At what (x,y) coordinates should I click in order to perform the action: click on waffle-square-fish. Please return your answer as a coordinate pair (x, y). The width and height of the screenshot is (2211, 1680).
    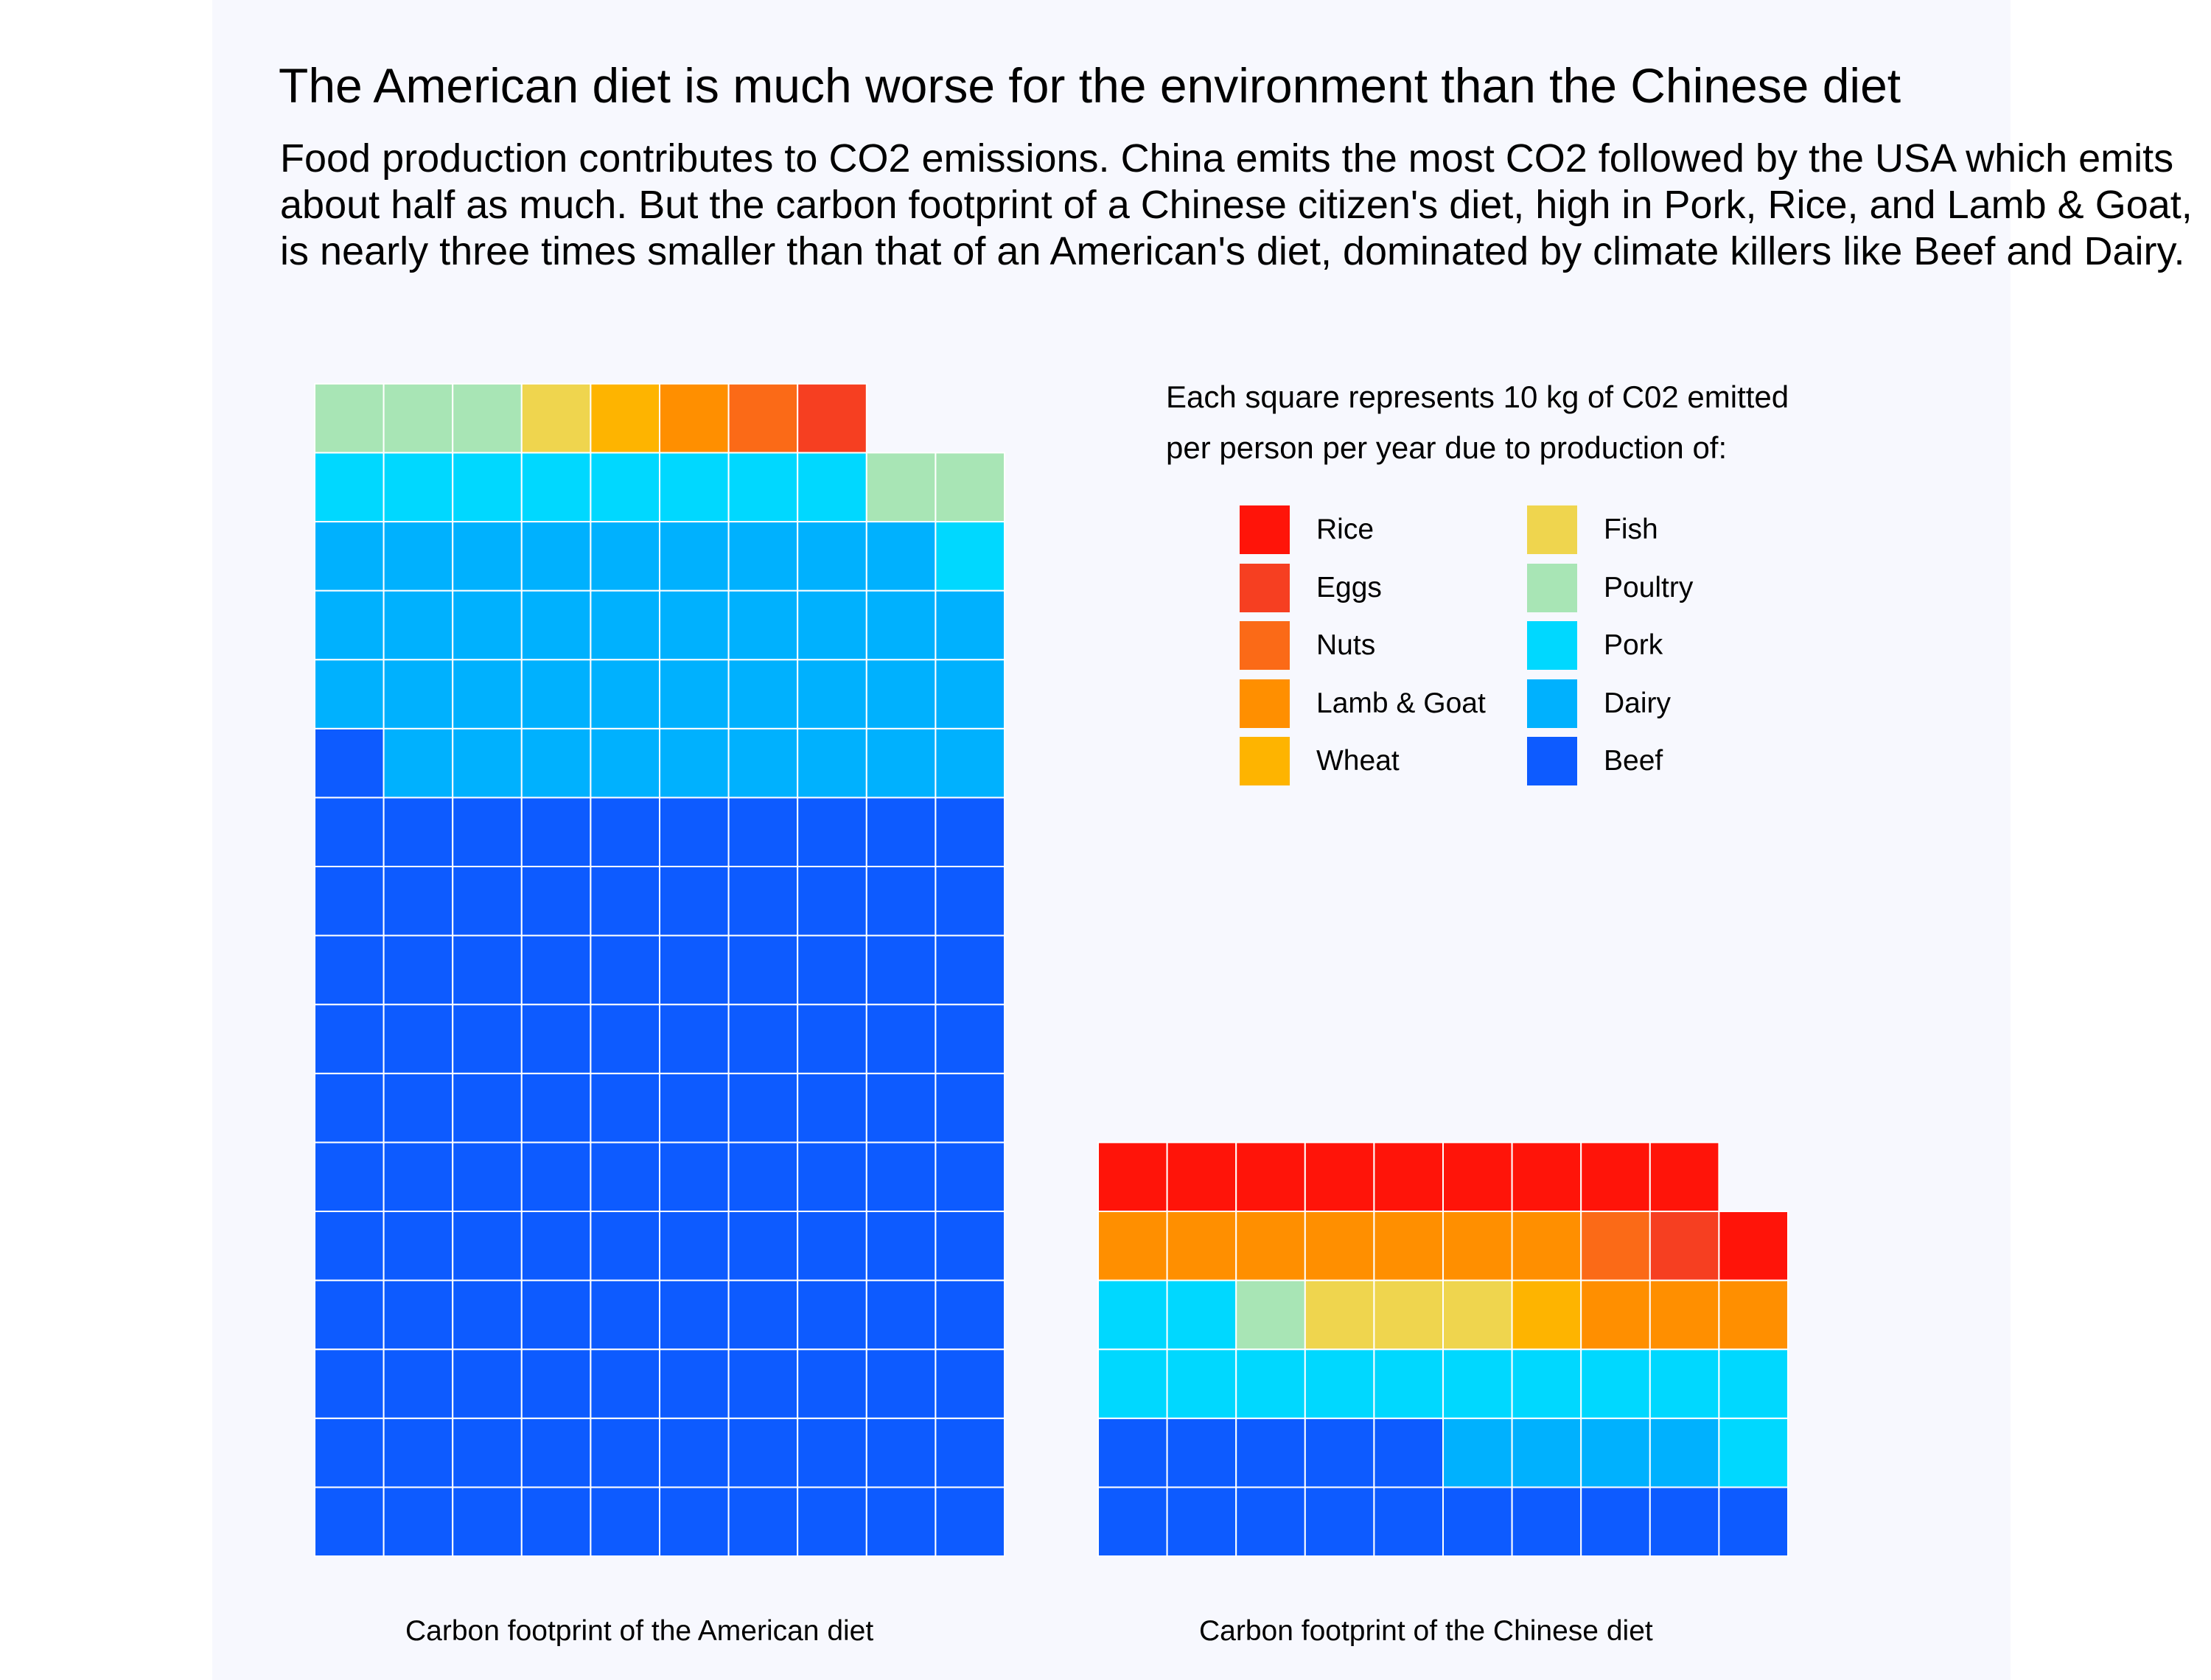
    Looking at the image, I should click on (1409, 1315).